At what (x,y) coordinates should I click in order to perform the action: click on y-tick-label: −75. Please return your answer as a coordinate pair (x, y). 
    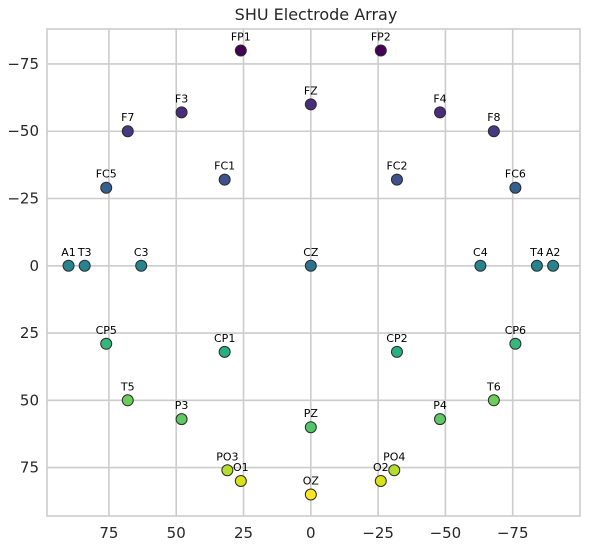
    Looking at the image, I should click on (23, 64).